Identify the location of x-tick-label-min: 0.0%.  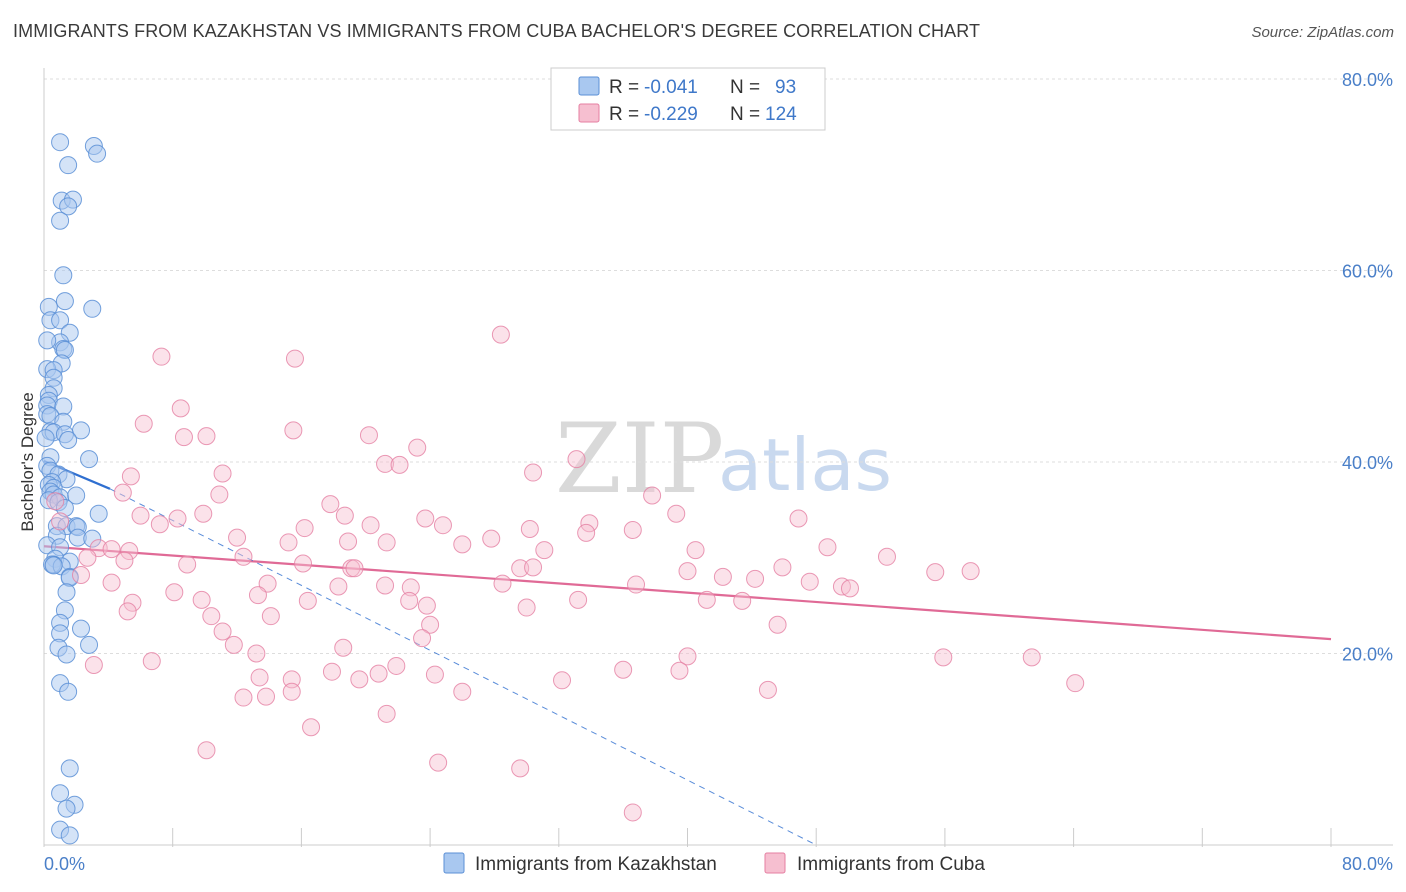
(64, 864).